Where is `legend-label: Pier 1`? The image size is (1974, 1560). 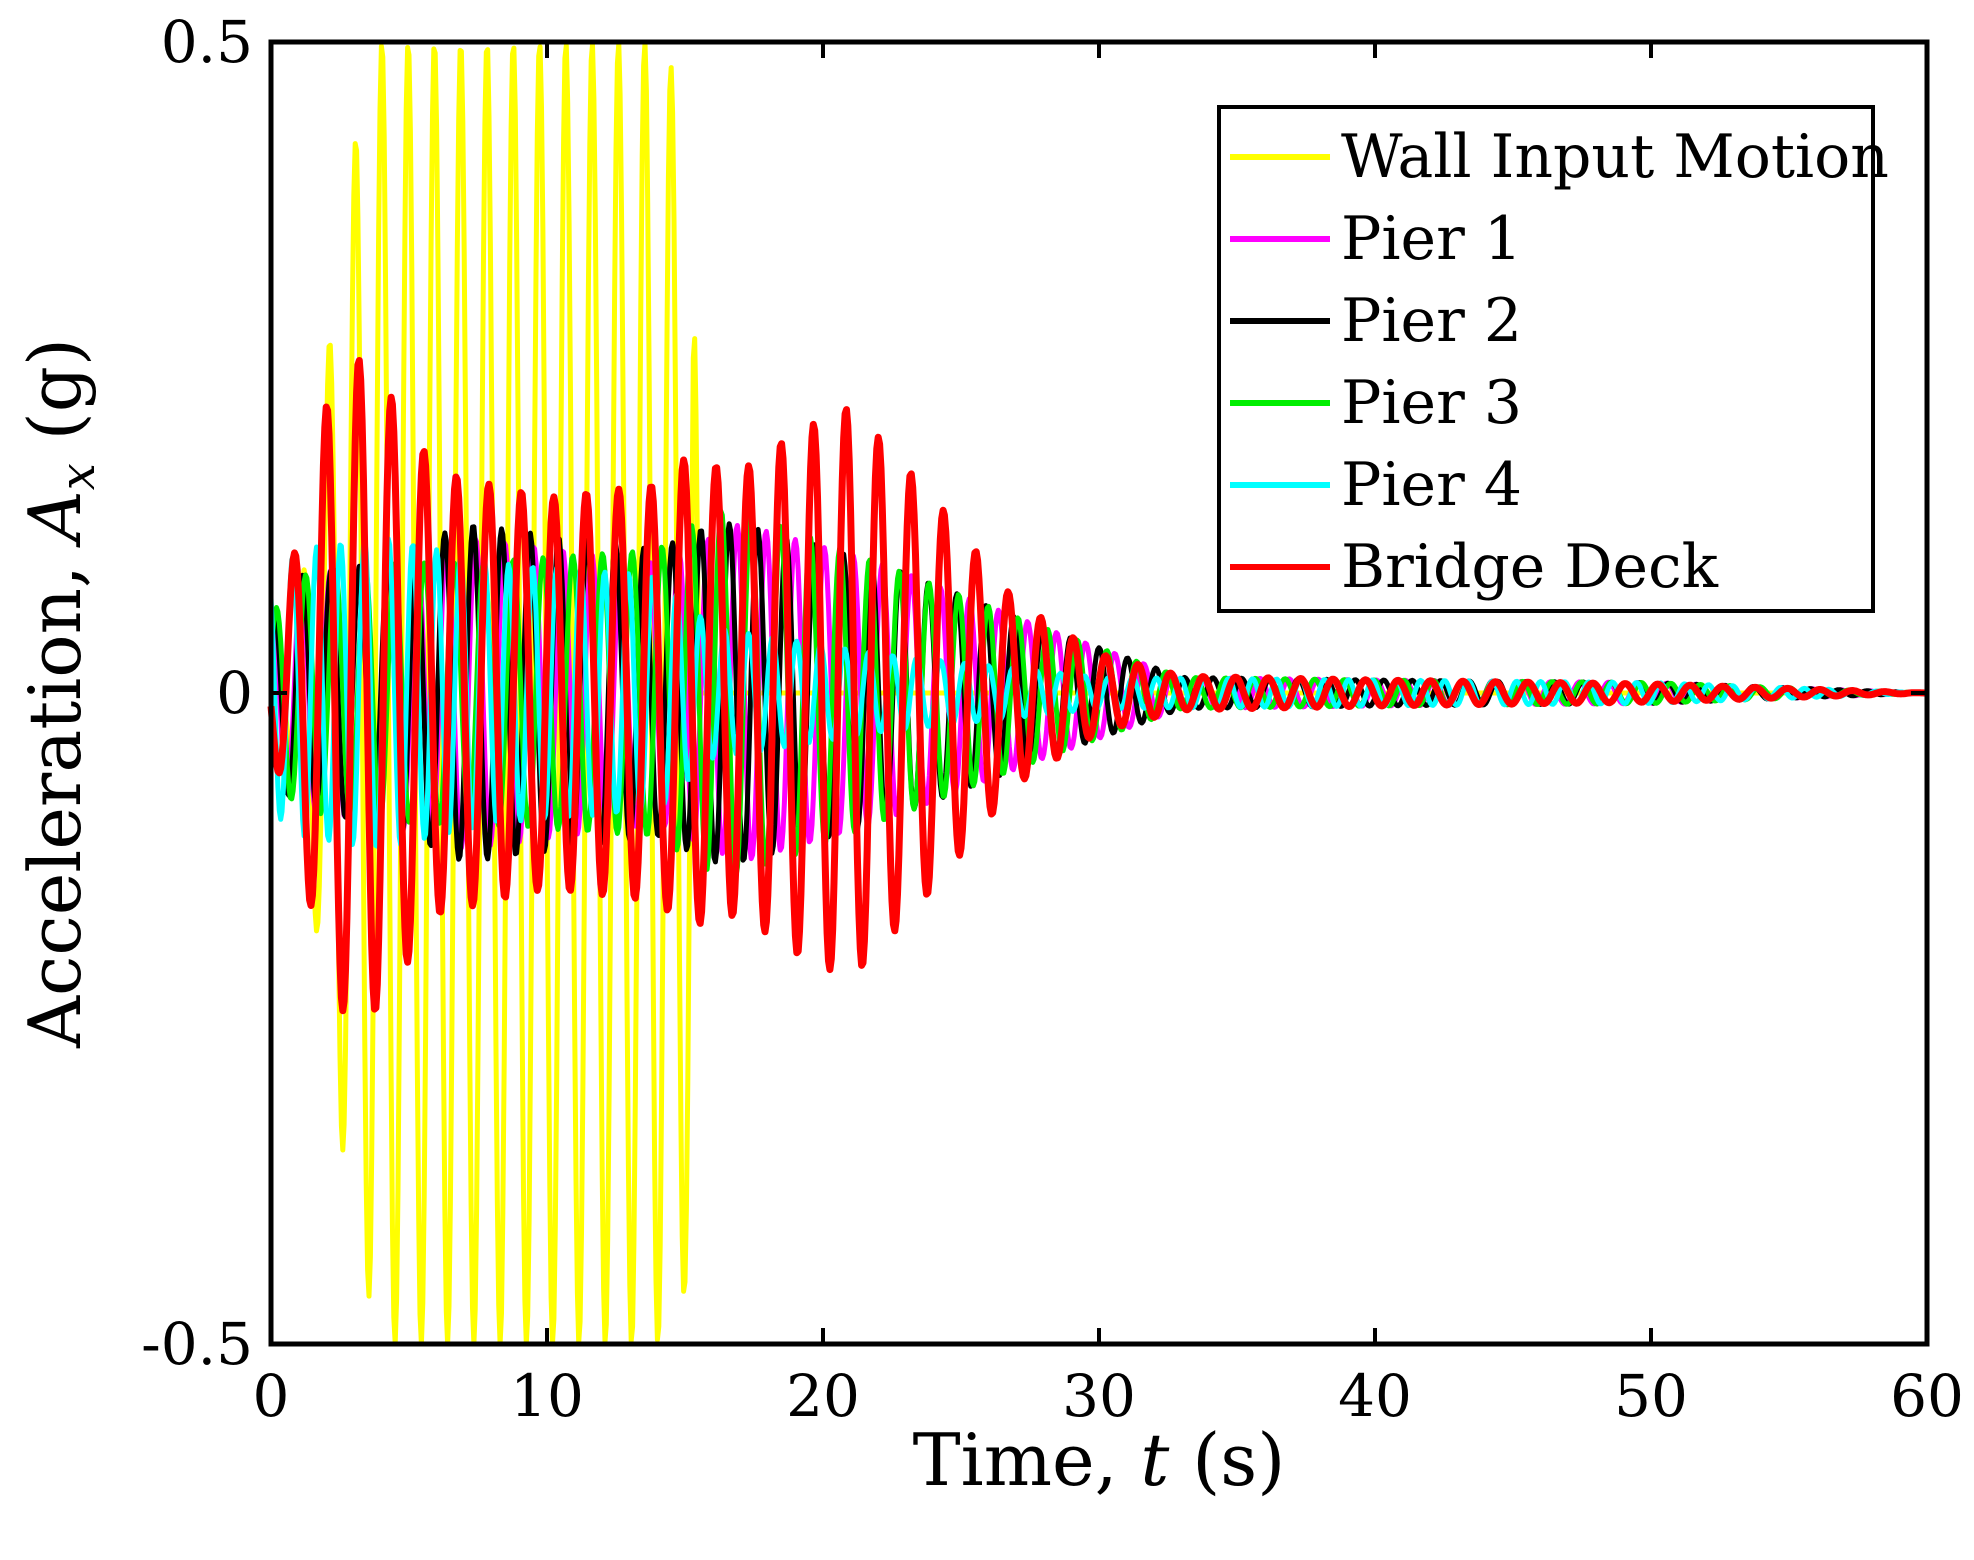
legend-label: Pier 1 is located at coordinates (1431, 239).